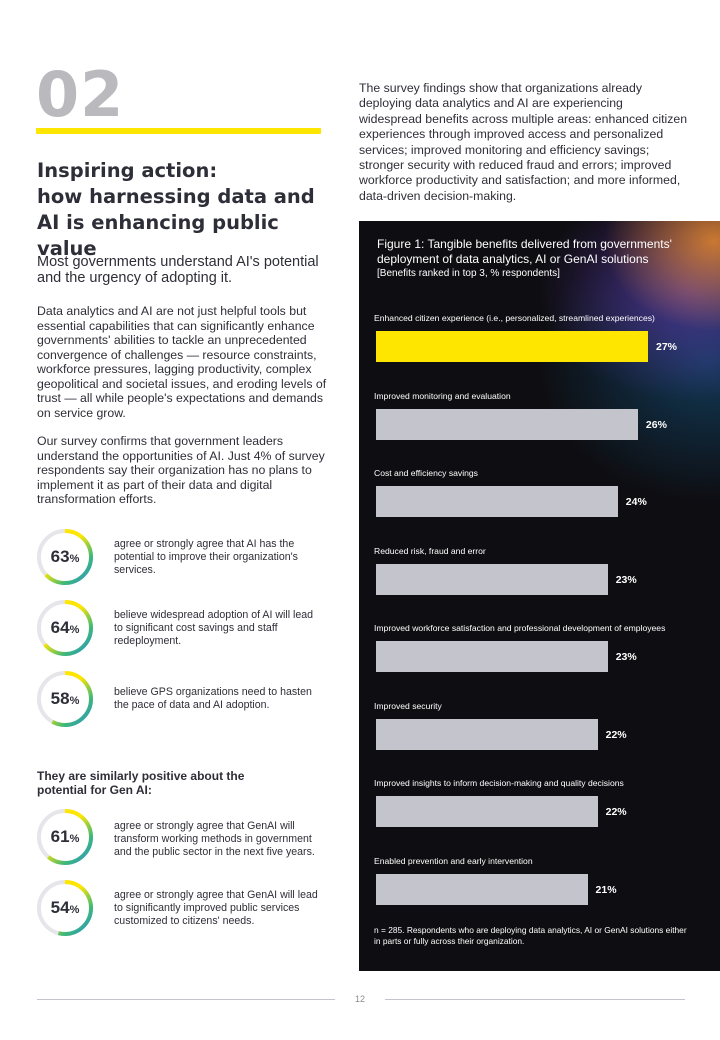 The width and height of the screenshot is (720, 1040). Describe the element at coordinates (606, 889) in the screenshot. I see `bar-value-label: 21%` at that location.